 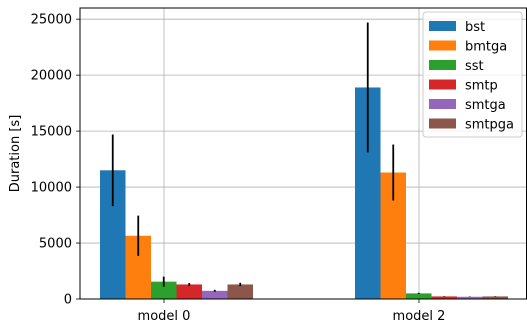 What do you see at coordinates (68, 300) in the screenshot?
I see `y-tick-label: 0` at bounding box center [68, 300].